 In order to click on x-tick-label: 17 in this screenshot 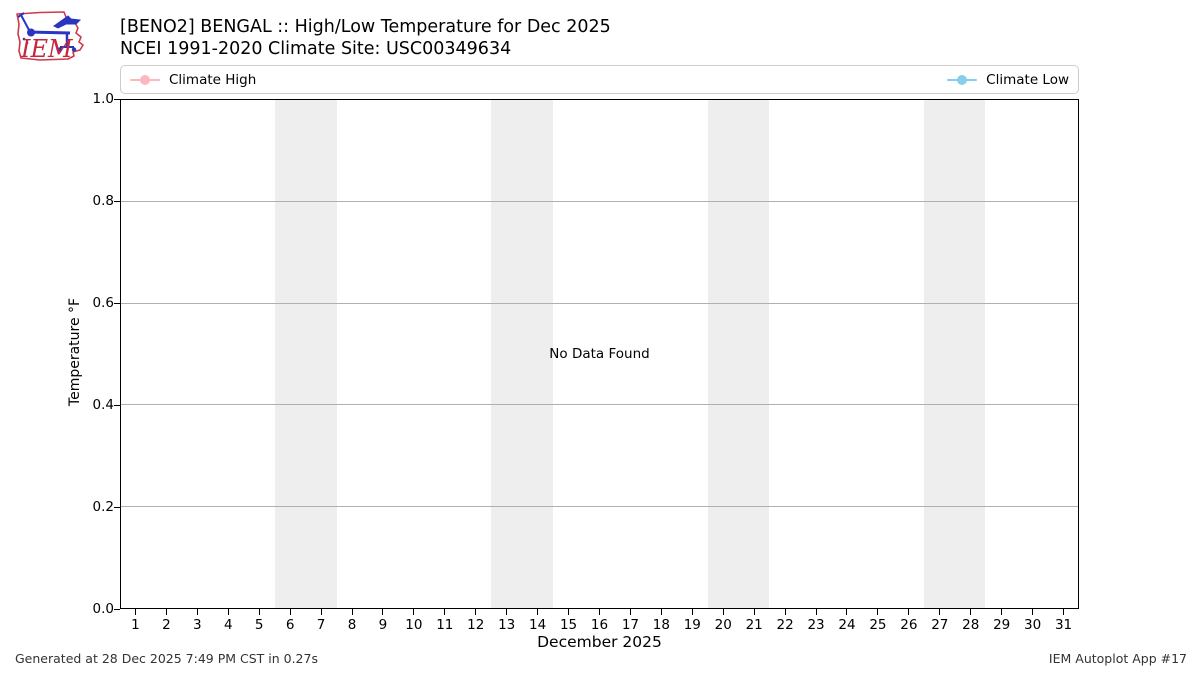, I will do `click(630, 625)`.